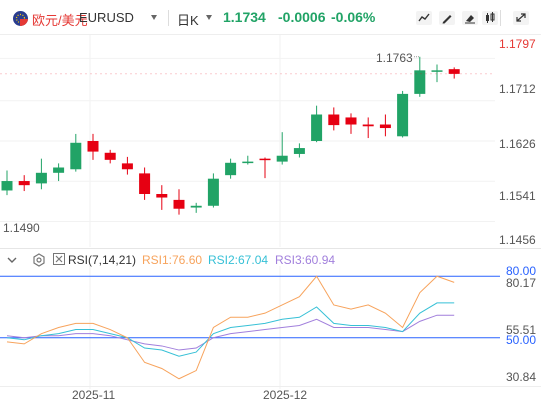  I want to click on price-change-percent: -0.06%, so click(353, 17).